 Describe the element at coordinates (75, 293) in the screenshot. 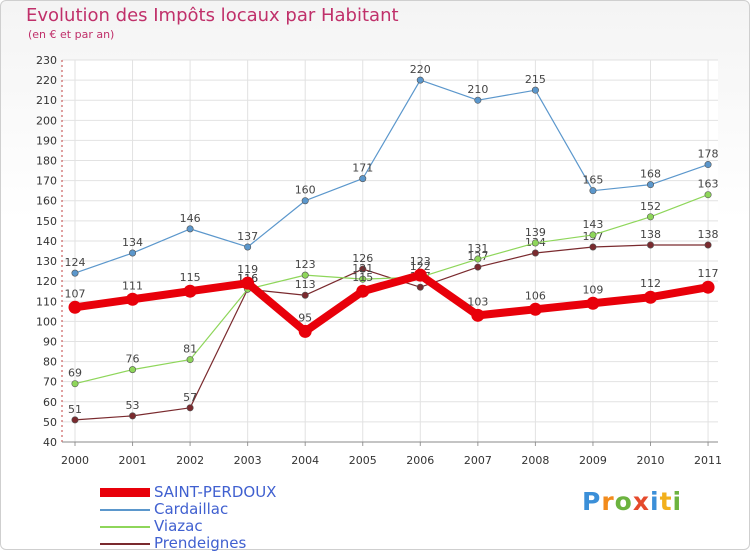

I see `data-label-saint-perdoux: 107` at that location.